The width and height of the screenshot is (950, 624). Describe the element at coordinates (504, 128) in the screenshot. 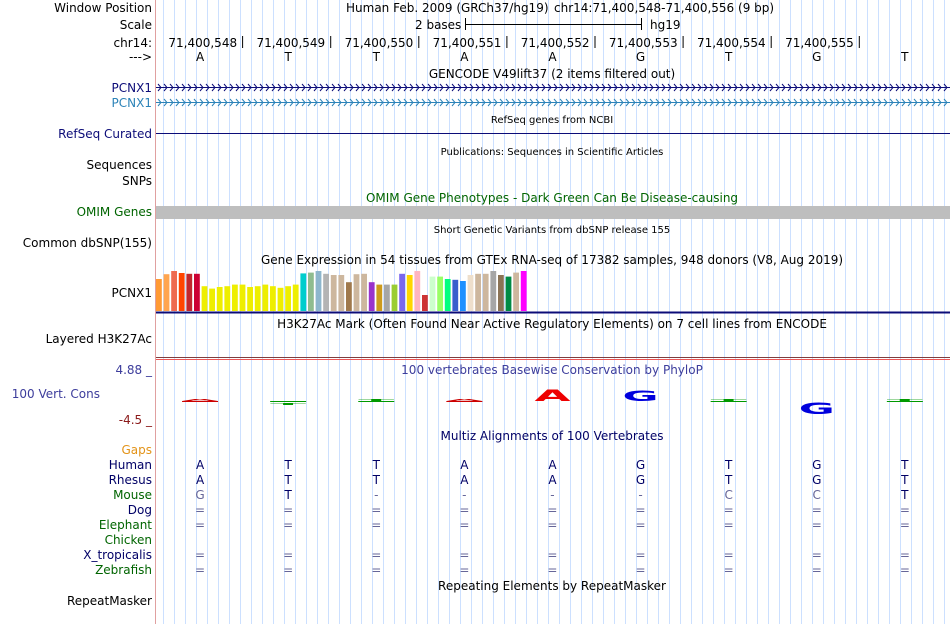

I see `refseq-track: RefSeq genes from NCBI RefSeq Curated` at that location.